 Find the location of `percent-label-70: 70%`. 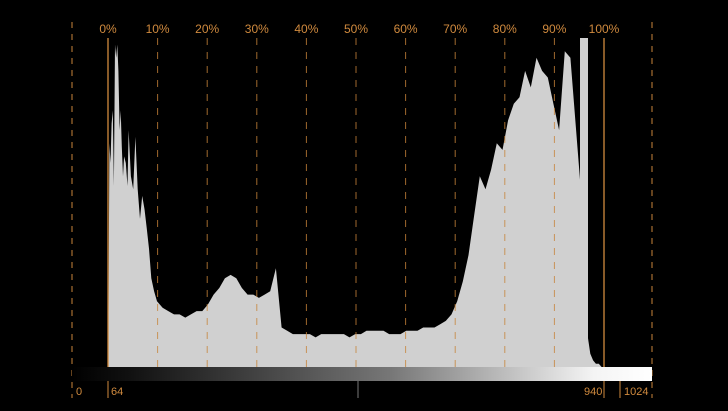

percent-label-70: 70% is located at coordinates (455, 29).